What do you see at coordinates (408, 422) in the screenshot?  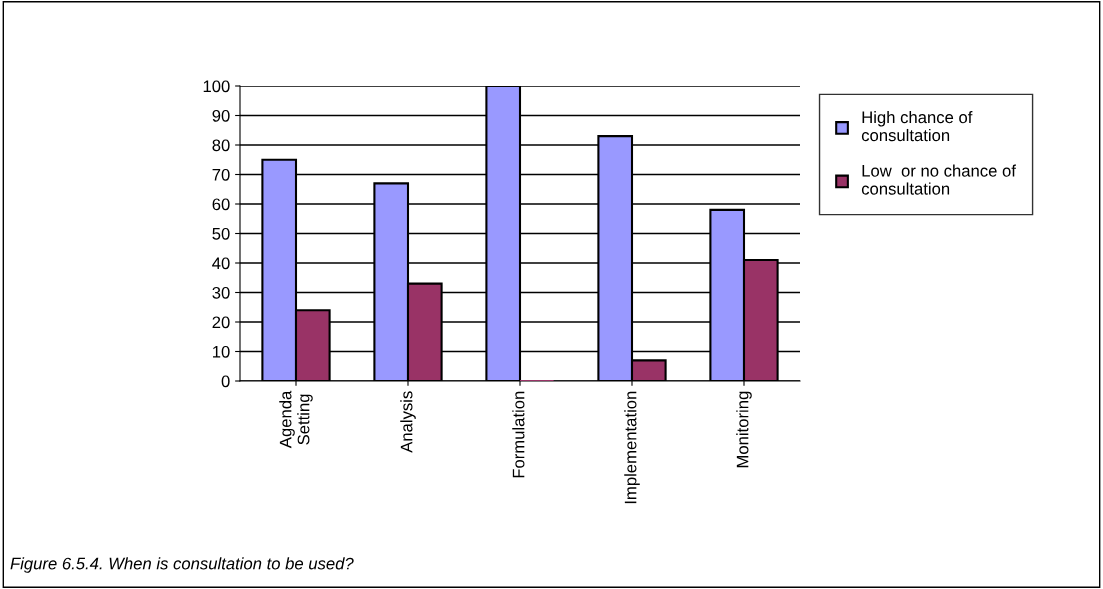 I see `x-tick-label: Analysis` at bounding box center [408, 422].